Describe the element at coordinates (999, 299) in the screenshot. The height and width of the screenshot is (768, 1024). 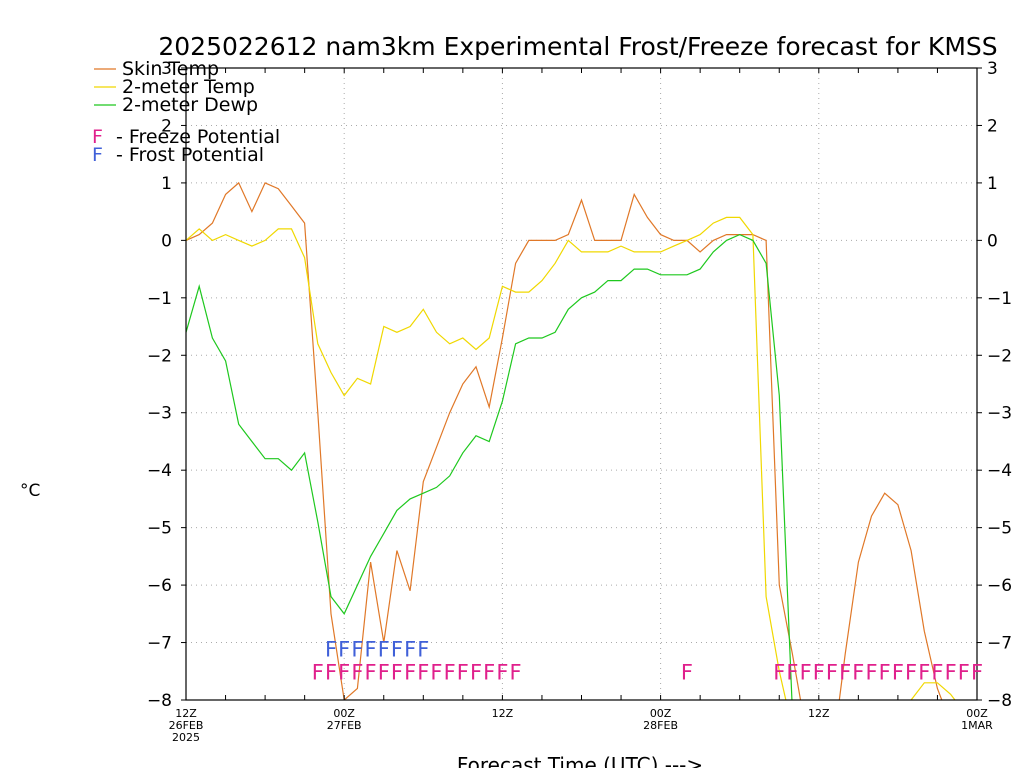
I see `y-tick-label-right: −1` at that location.